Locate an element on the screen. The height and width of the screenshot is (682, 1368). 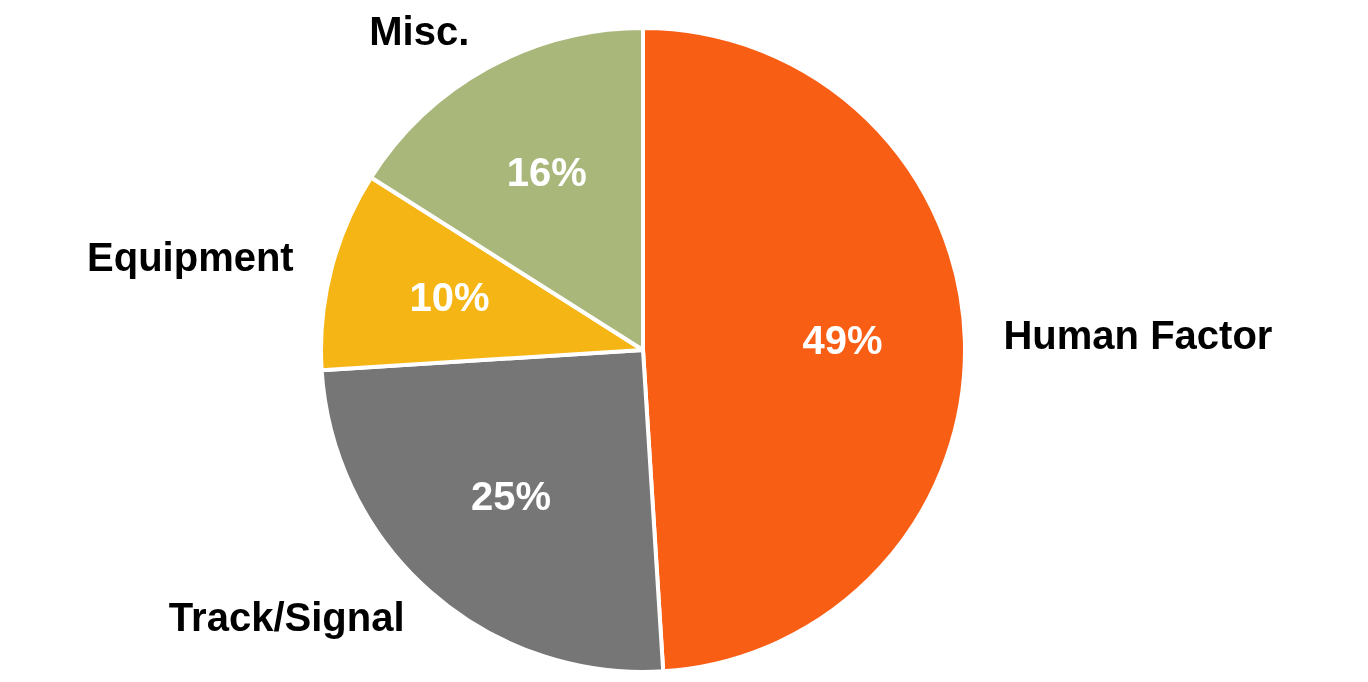
slice-label: Track/Signal is located at coordinates (286, 617).